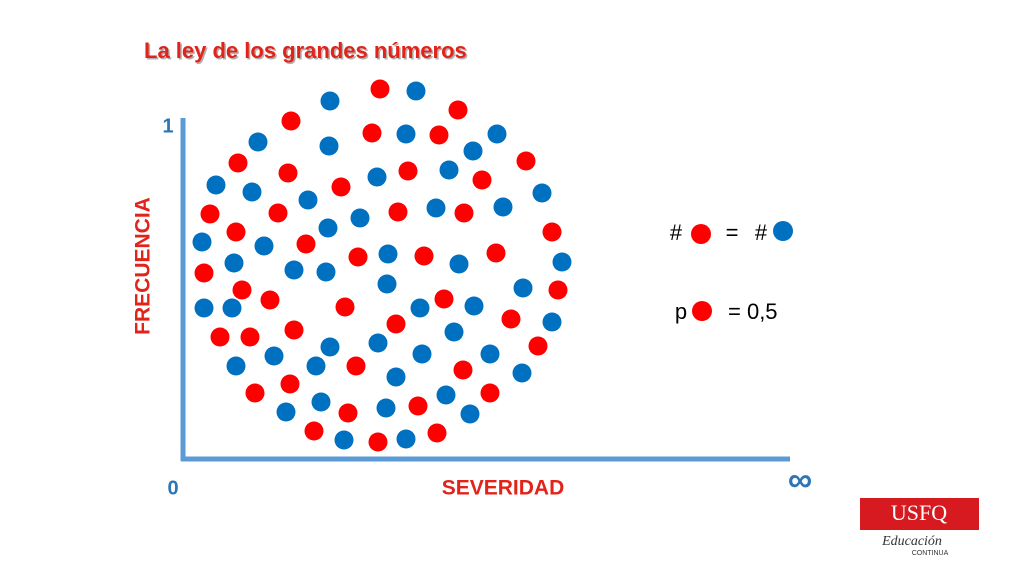 This screenshot has width=1024, height=576. What do you see at coordinates (676, 232) in the screenshot?
I see `hash-left: #` at bounding box center [676, 232].